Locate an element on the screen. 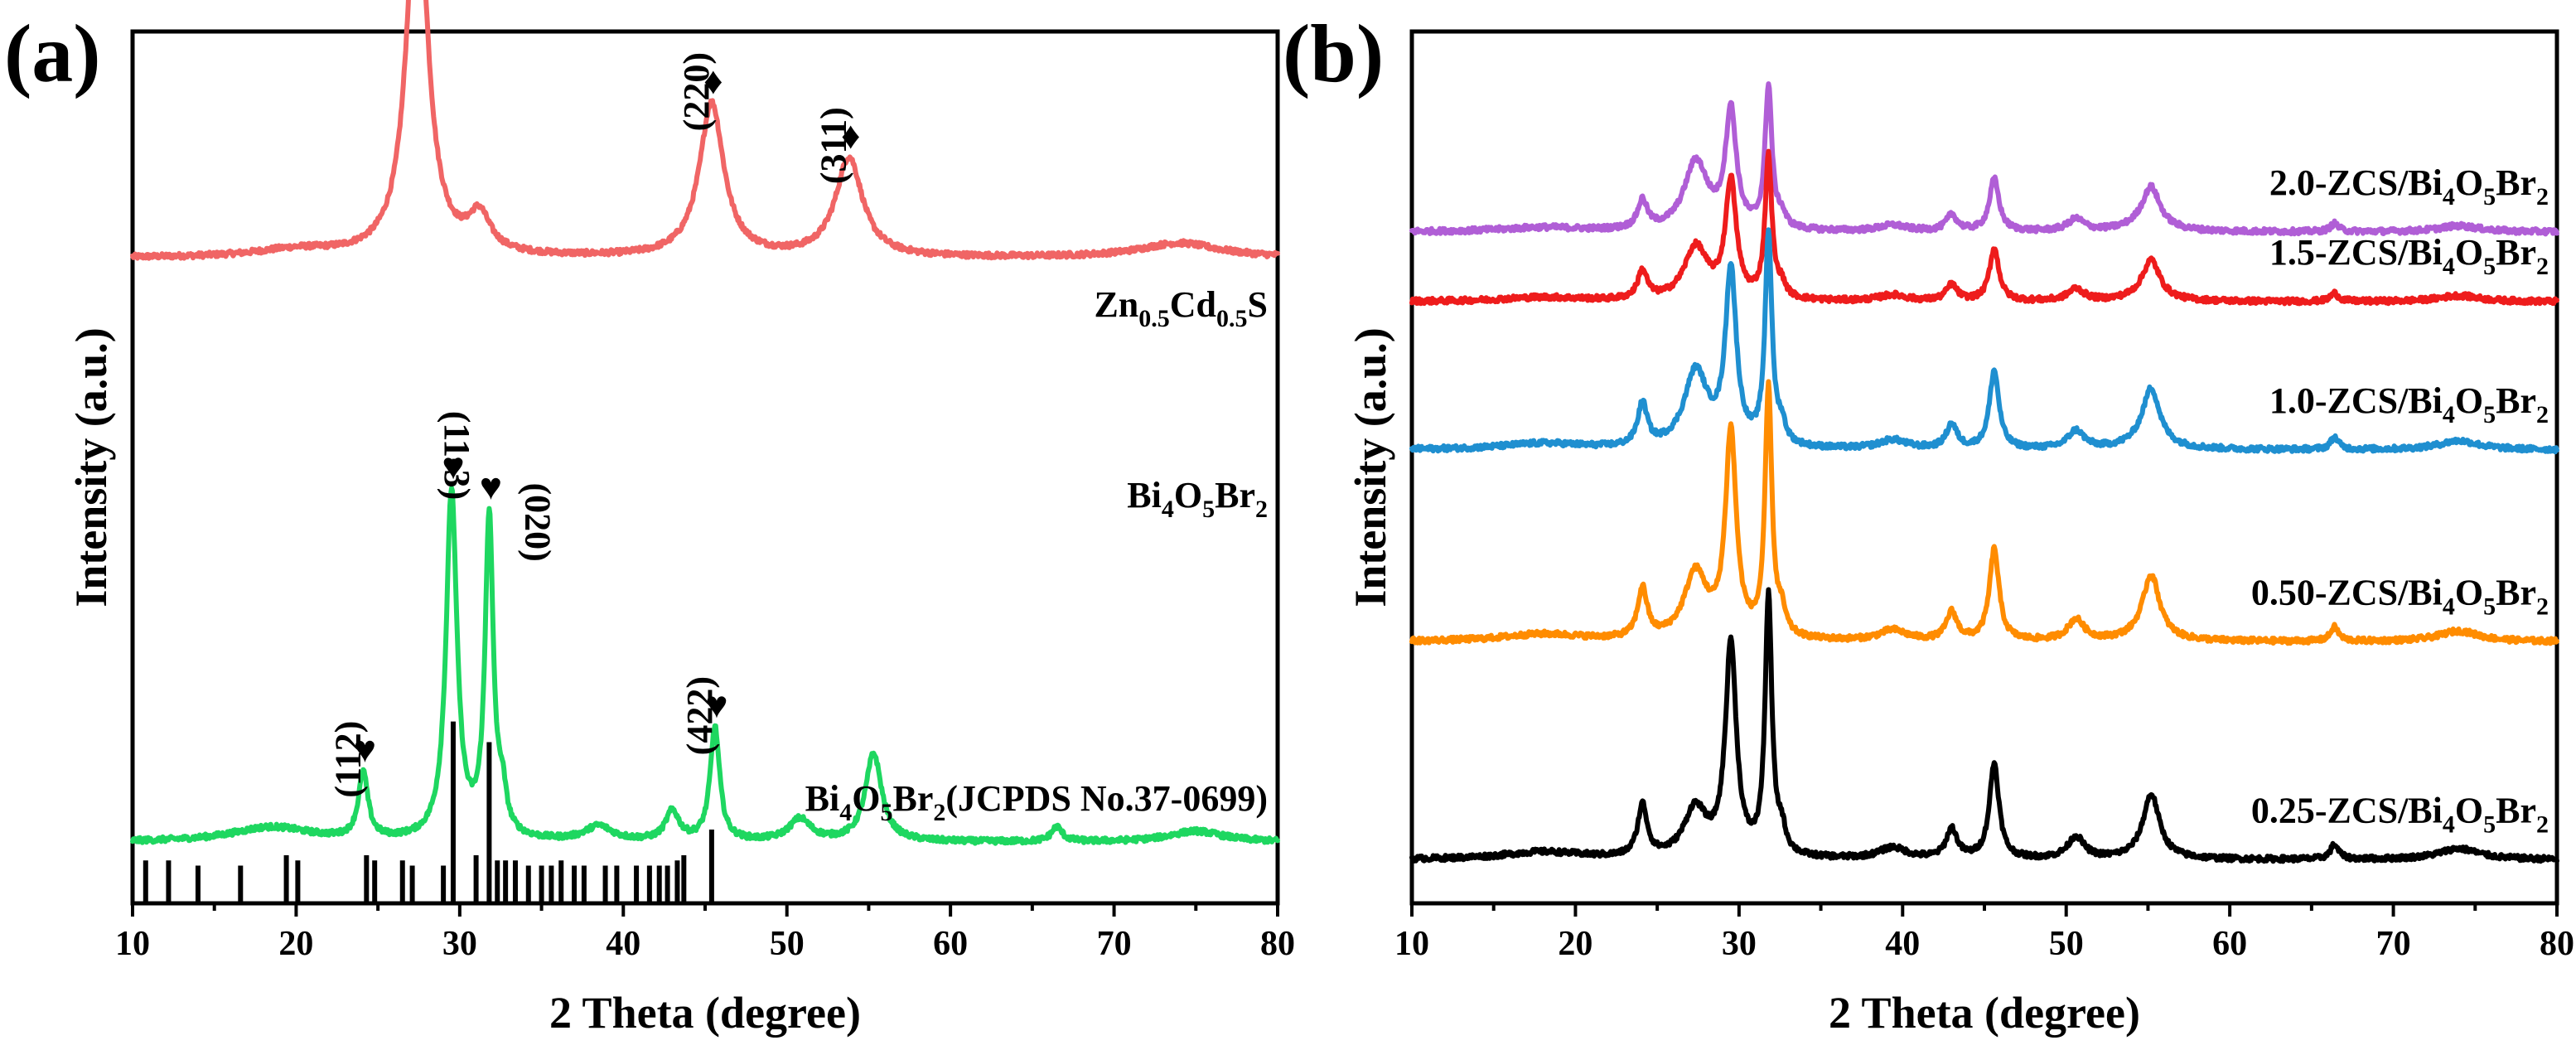 This screenshot has height=1050, width=2576. series-label-part: 2.0-ZCS/Bi is located at coordinates (2356, 183).